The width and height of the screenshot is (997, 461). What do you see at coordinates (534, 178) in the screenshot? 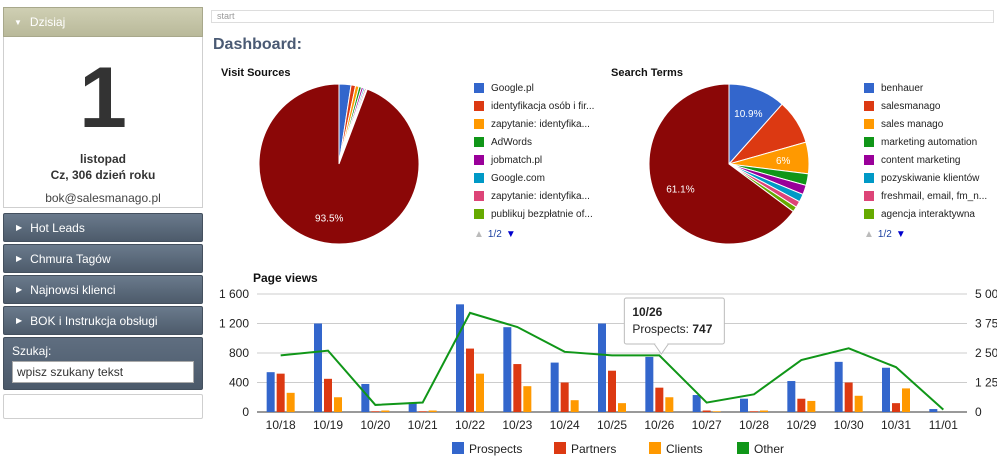
I see `legend-item: Google.com` at bounding box center [534, 178].